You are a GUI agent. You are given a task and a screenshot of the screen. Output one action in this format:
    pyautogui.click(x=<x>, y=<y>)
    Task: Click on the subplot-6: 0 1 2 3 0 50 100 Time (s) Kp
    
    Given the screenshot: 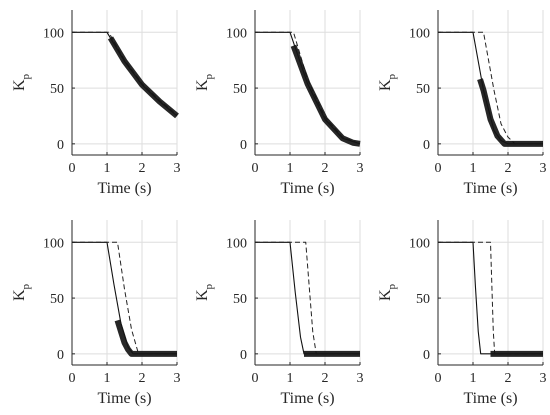 What is the action you would take?
    pyautogui.click(x=462, y=313)
    